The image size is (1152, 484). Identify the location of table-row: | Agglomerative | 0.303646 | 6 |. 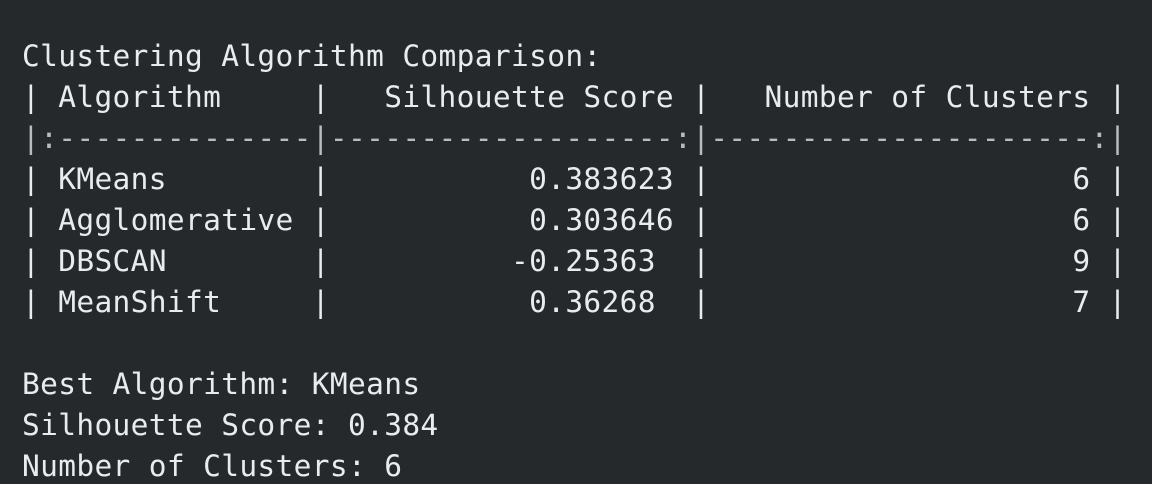
(574, 220).